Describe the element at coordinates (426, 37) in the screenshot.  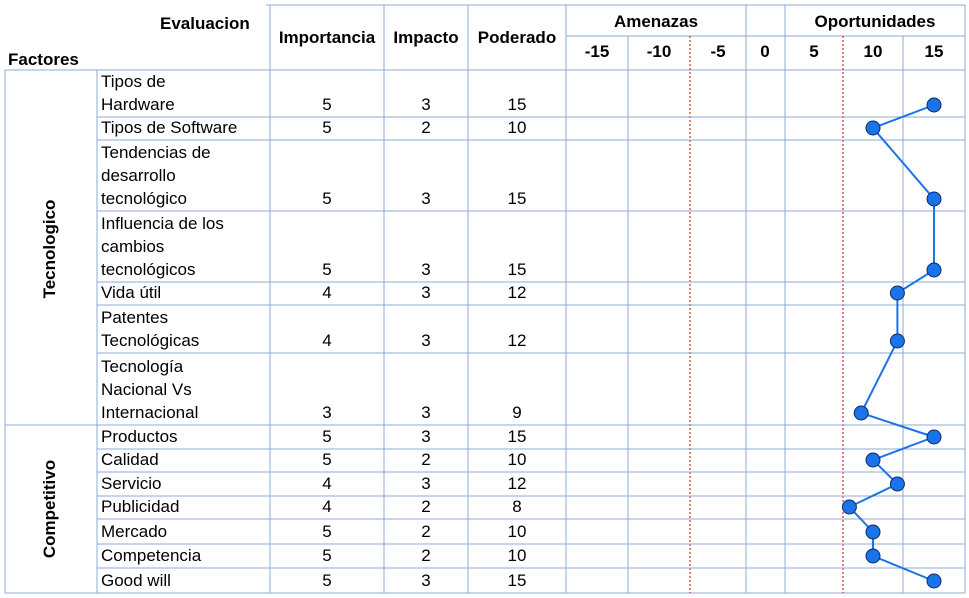
I see `header-impacto: Impacto` at that location.